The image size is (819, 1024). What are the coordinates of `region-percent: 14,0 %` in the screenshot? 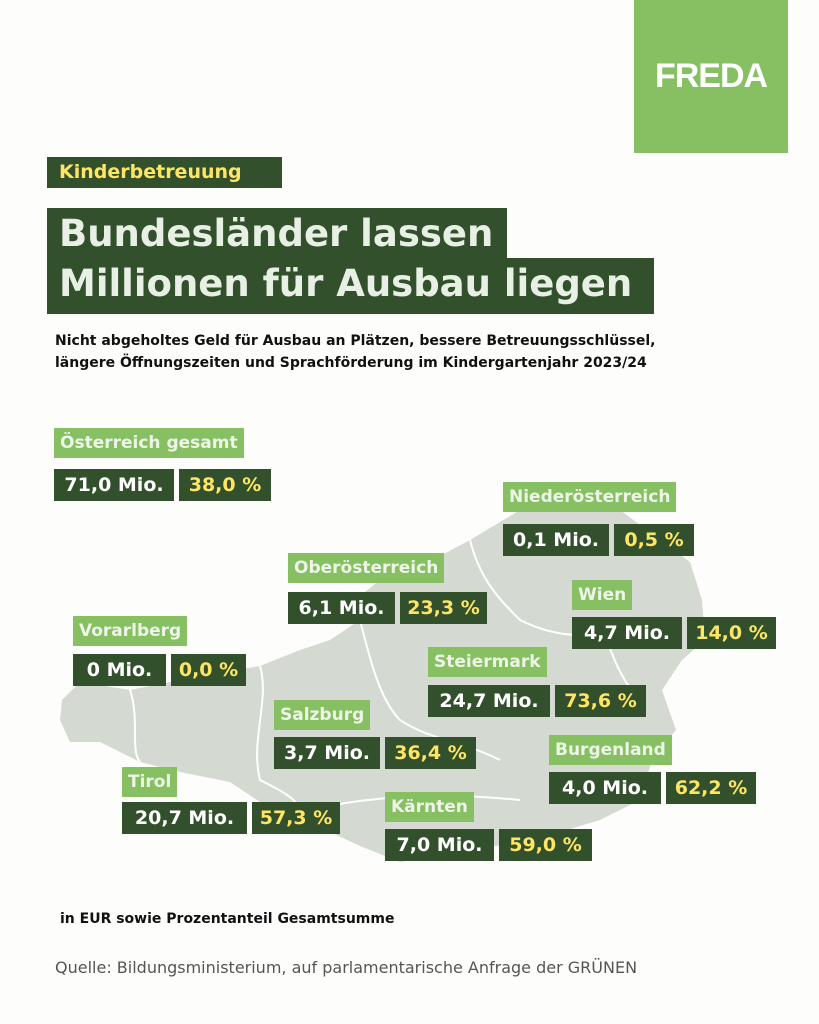 It's located at (731, 633).